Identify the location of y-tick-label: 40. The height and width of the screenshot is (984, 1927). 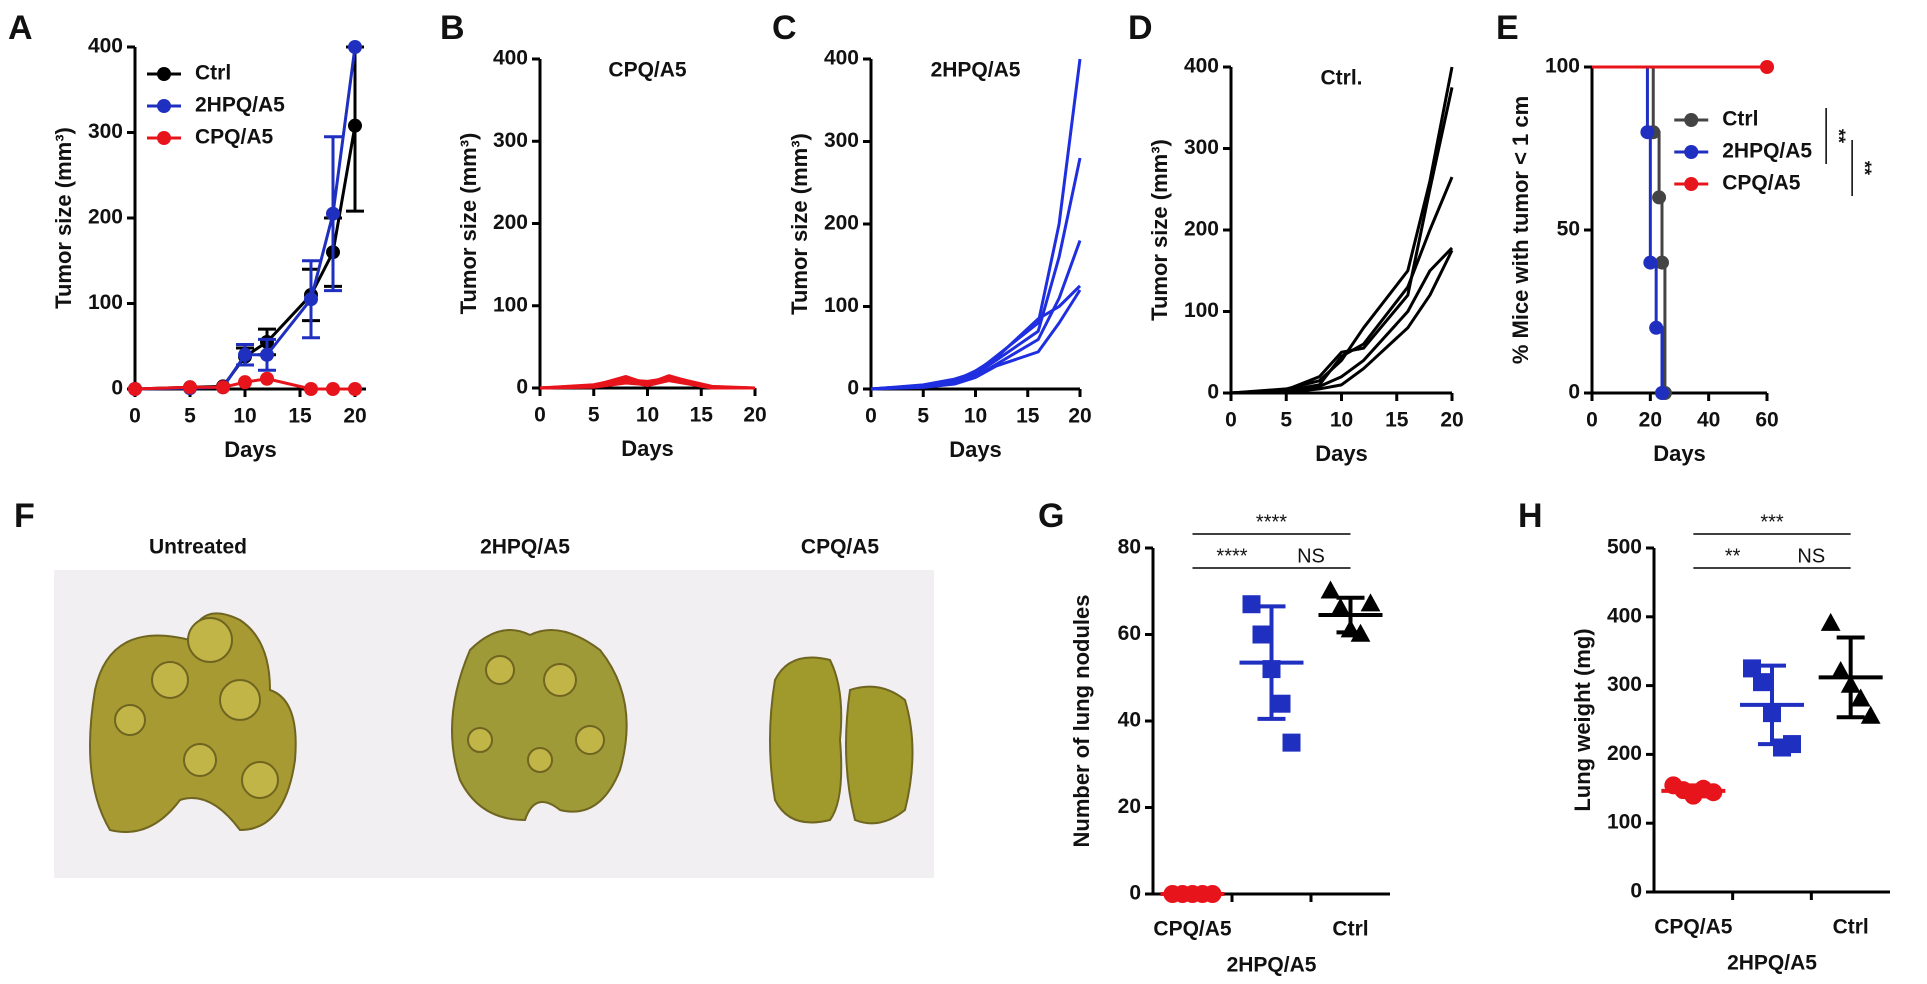
(1129, 720).